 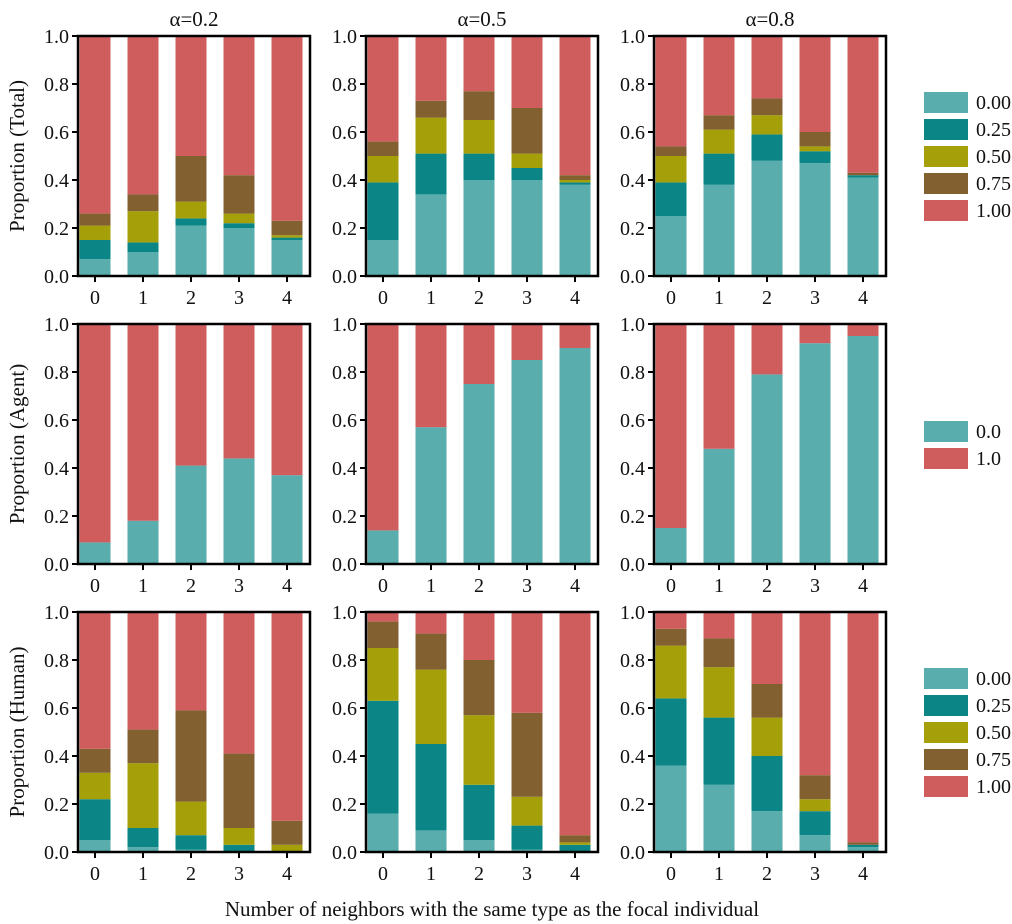 I want to click on bar-segment-cat1-0.25, so click(x=143, y=838).